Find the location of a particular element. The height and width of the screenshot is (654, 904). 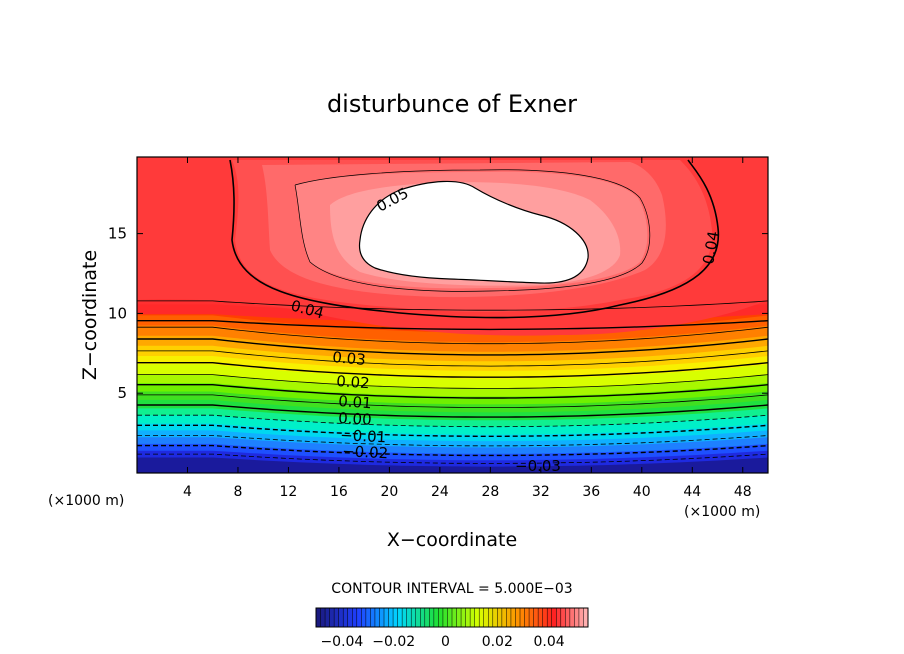

y-tick-label: 10 is located at coordinates (117, 313).